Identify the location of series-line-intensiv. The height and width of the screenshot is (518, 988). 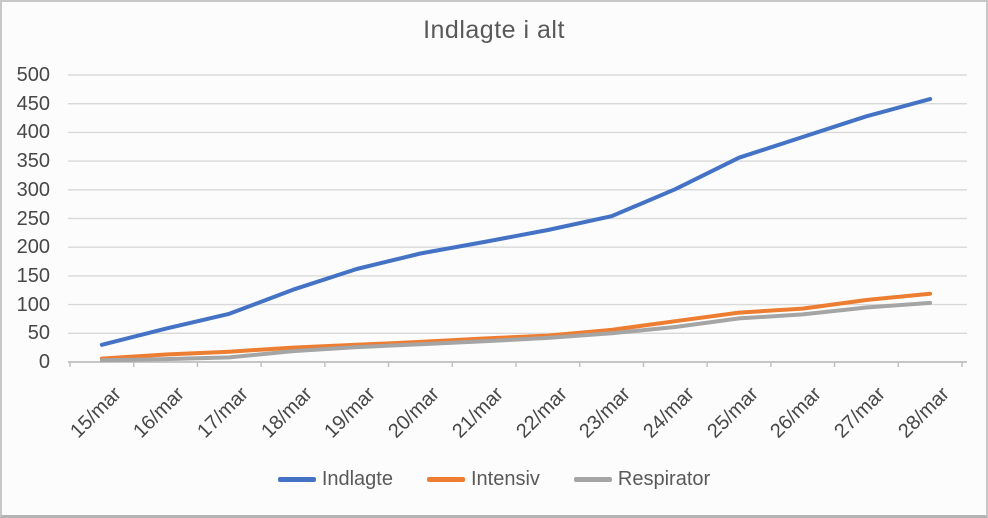
(516, 326).